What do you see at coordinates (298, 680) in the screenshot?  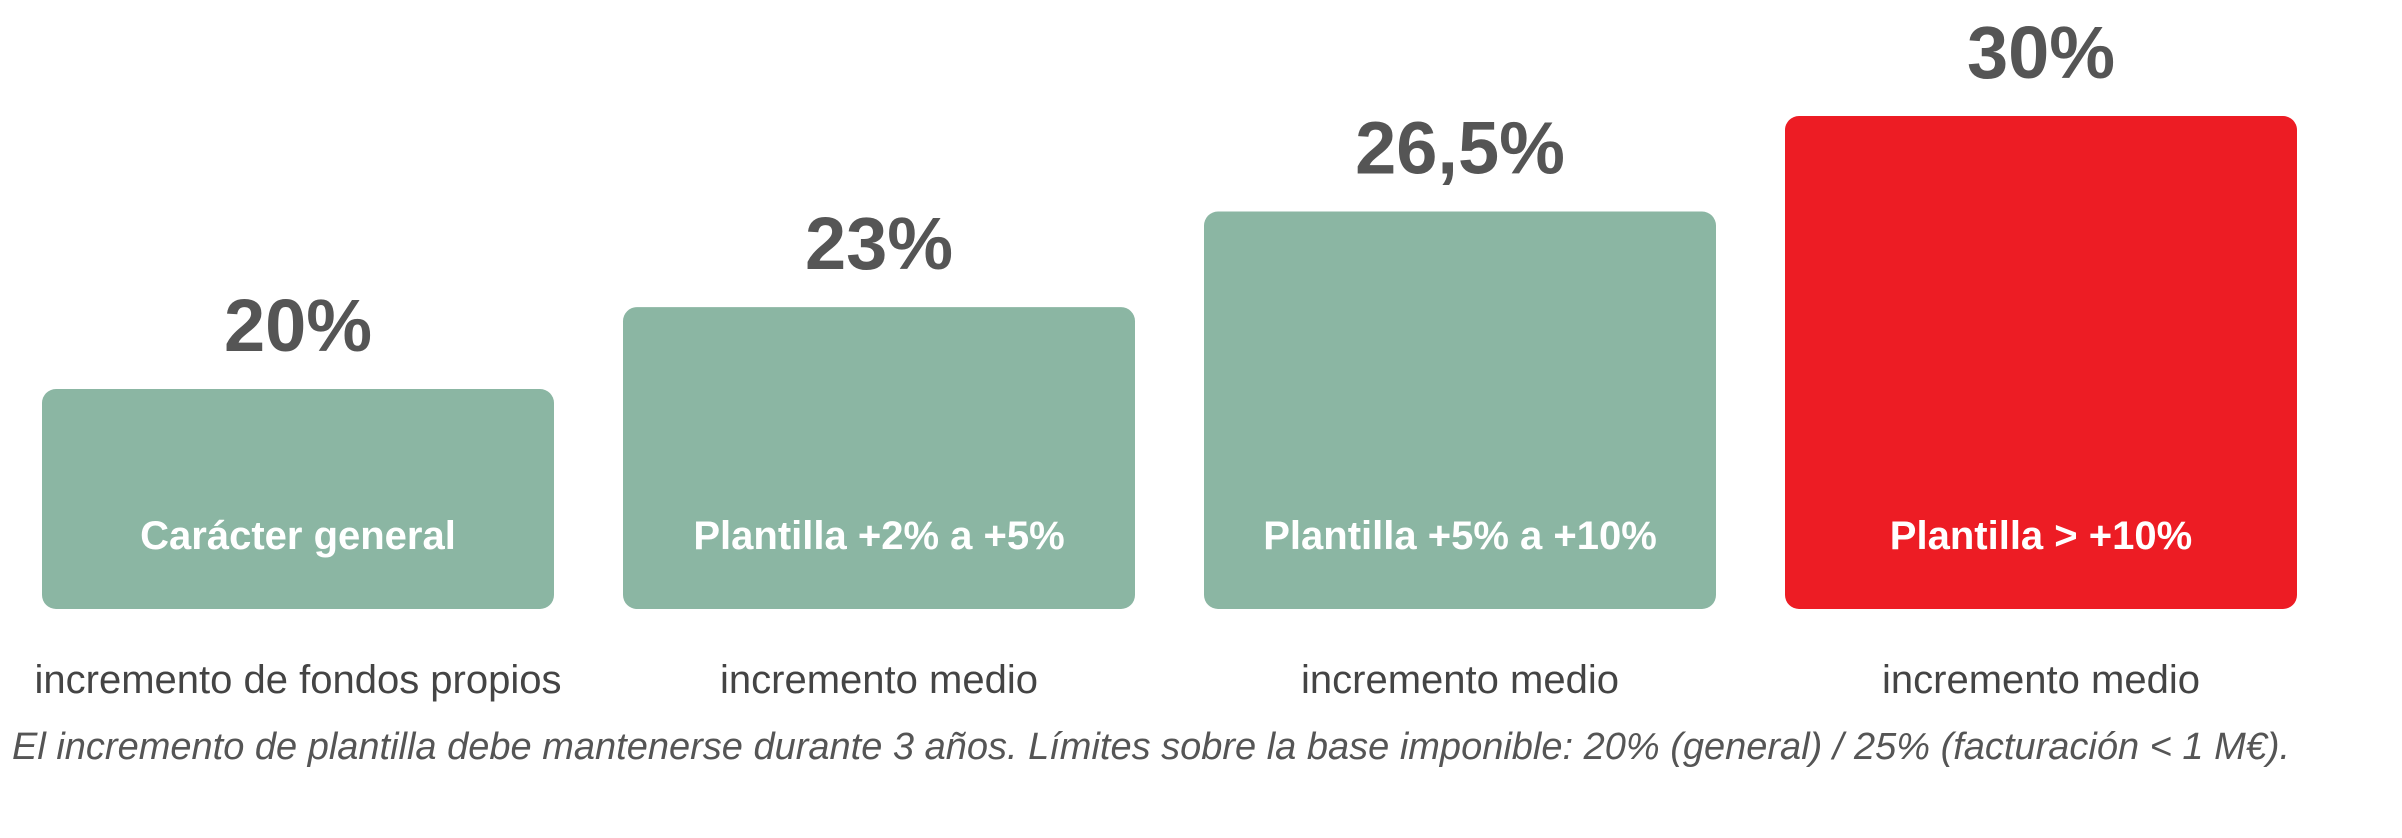 I see `bar-sub-label: incremento de fondos propios` at bounding box center [298, 680].